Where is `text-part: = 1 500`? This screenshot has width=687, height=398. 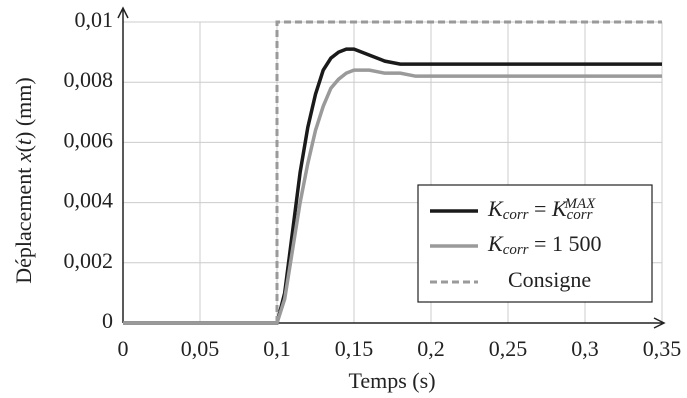
text-part: = 1 500 is located at coordinates (565, 243).